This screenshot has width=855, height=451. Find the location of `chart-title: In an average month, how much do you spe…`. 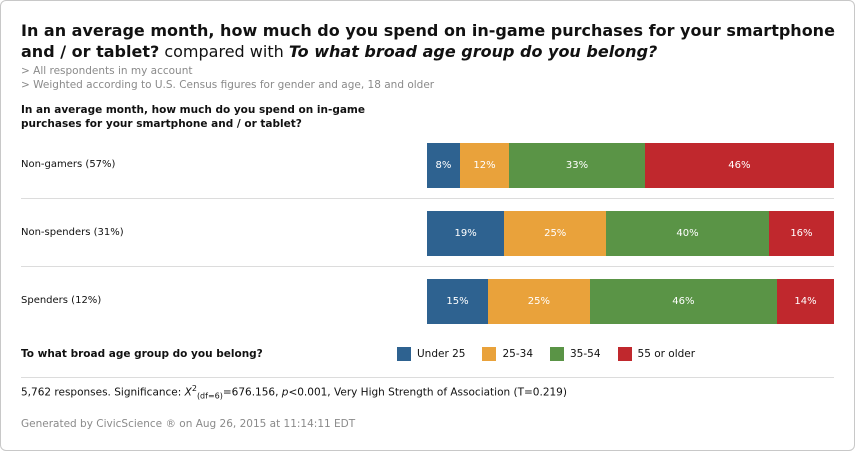

chart-title: In an average month, how much do you spe… is located at coordinates (431, 41).